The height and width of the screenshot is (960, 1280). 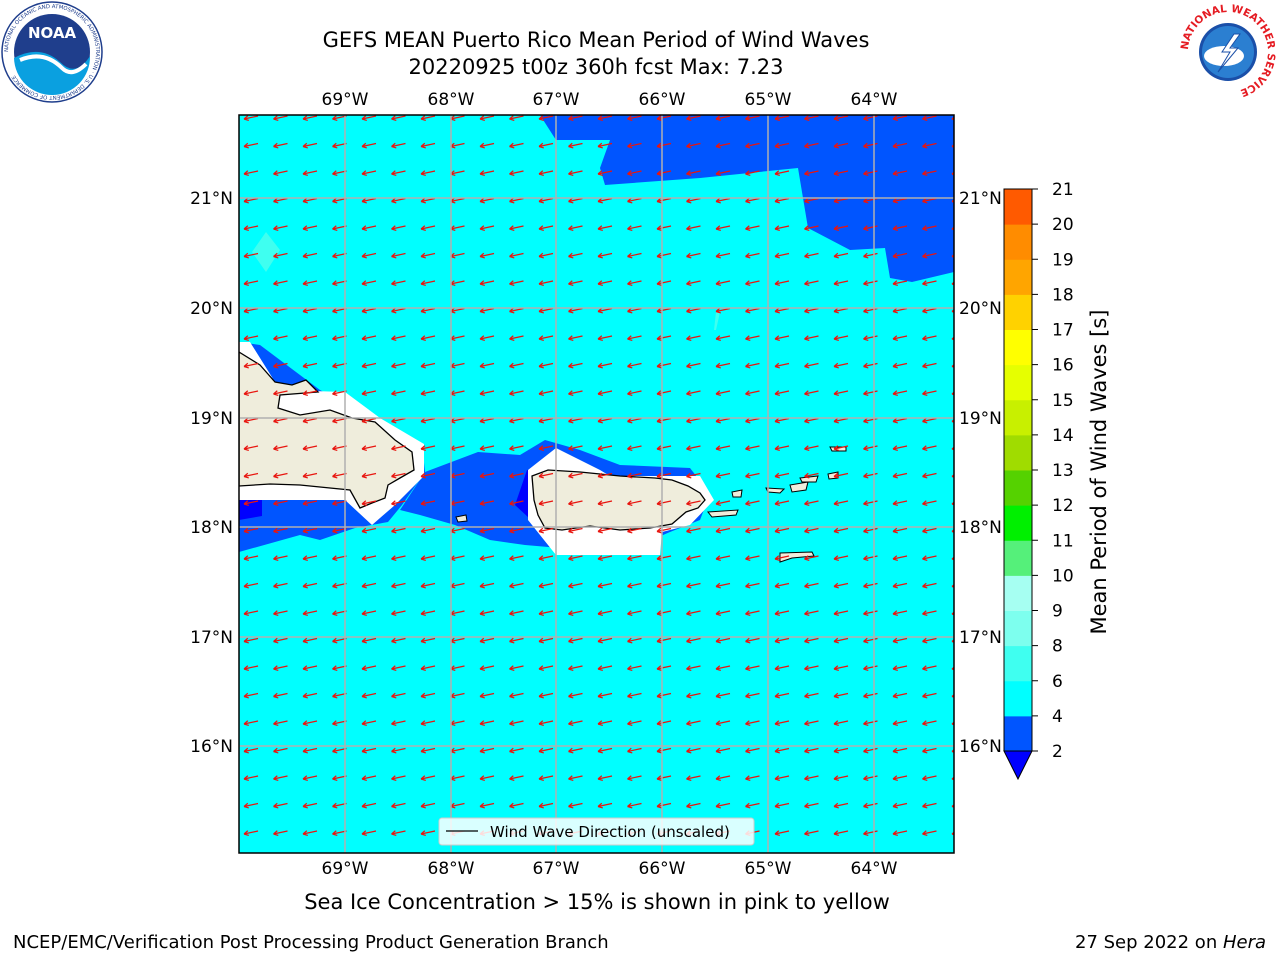 What do you see at coordinates (1099, 472) in the screenshot?
I see `colorbar-label: Mean Period of Wind Waves [s]` at bounding box center [1099, 472].